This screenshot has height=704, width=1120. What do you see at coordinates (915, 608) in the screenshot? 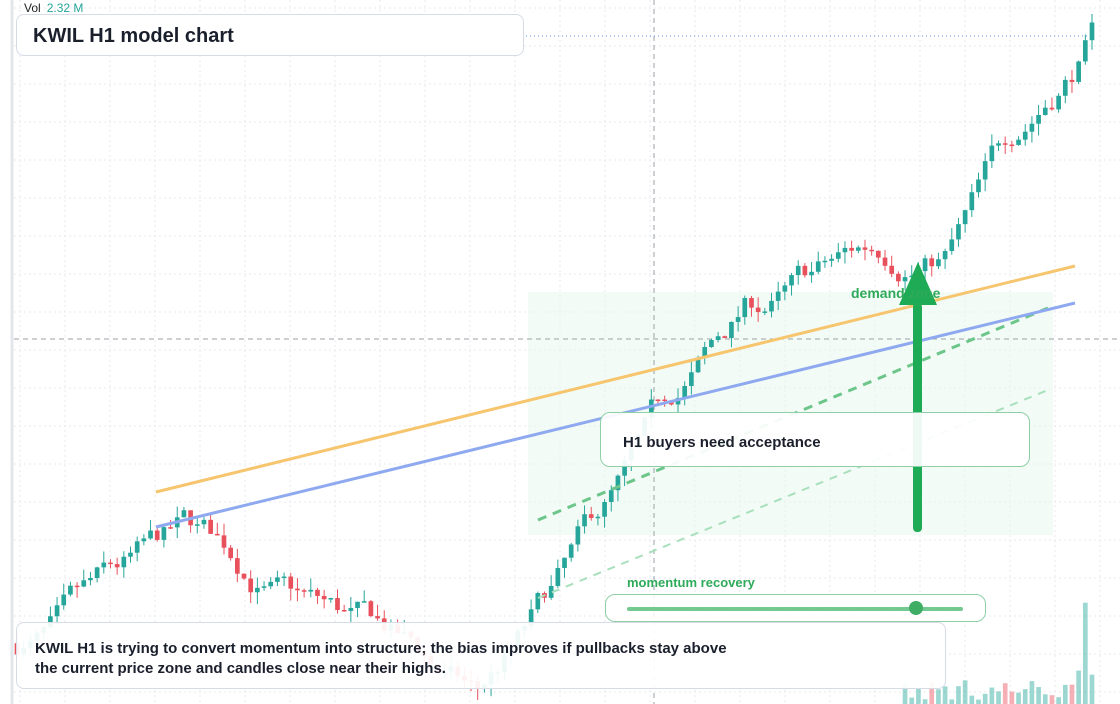
I see `momentum-knob` at bounding box center [915, 608].